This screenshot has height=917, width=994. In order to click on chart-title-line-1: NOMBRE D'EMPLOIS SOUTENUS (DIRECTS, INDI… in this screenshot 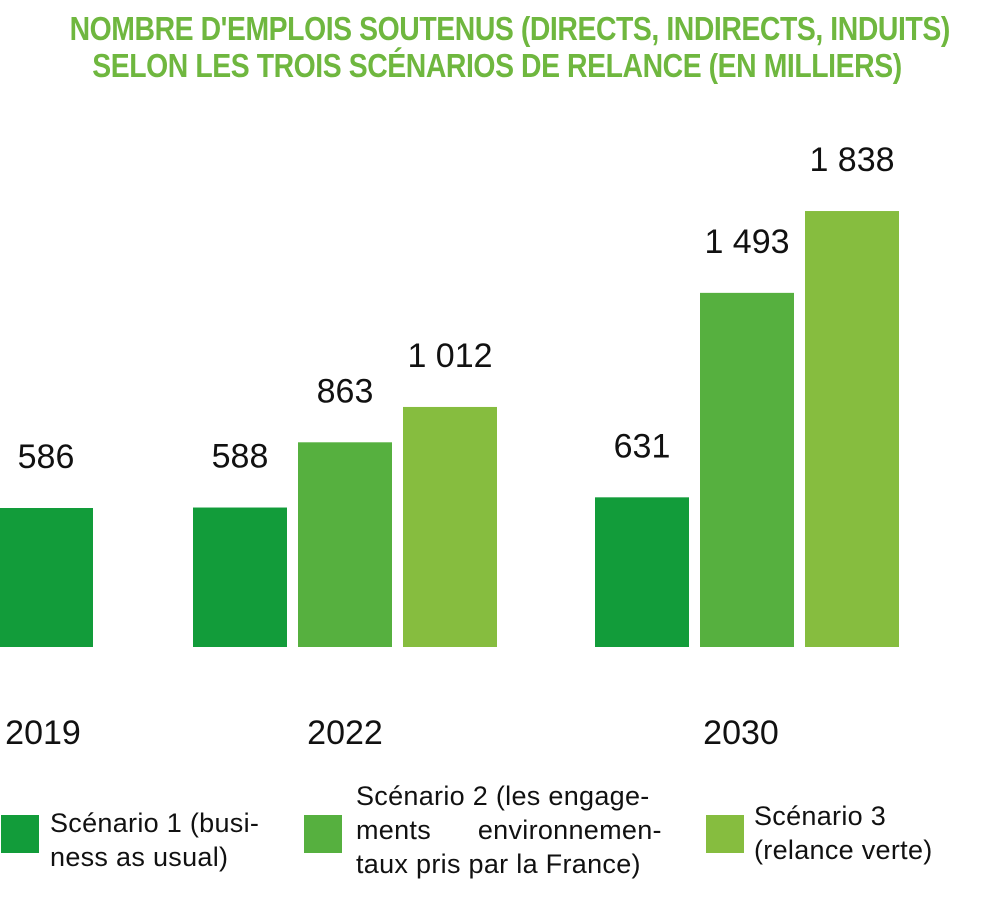, I will do `click(510, 28)`.